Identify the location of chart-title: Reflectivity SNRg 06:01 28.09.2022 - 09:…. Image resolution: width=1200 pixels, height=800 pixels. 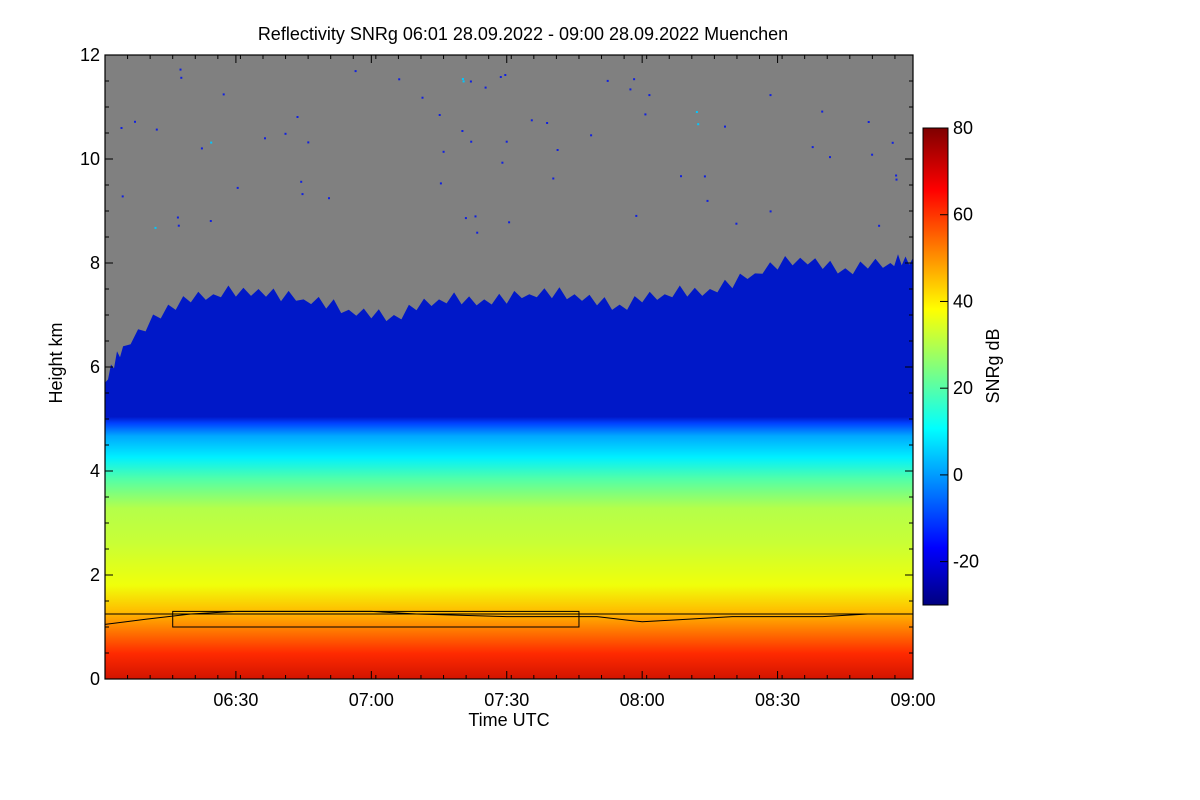
(523, 34).